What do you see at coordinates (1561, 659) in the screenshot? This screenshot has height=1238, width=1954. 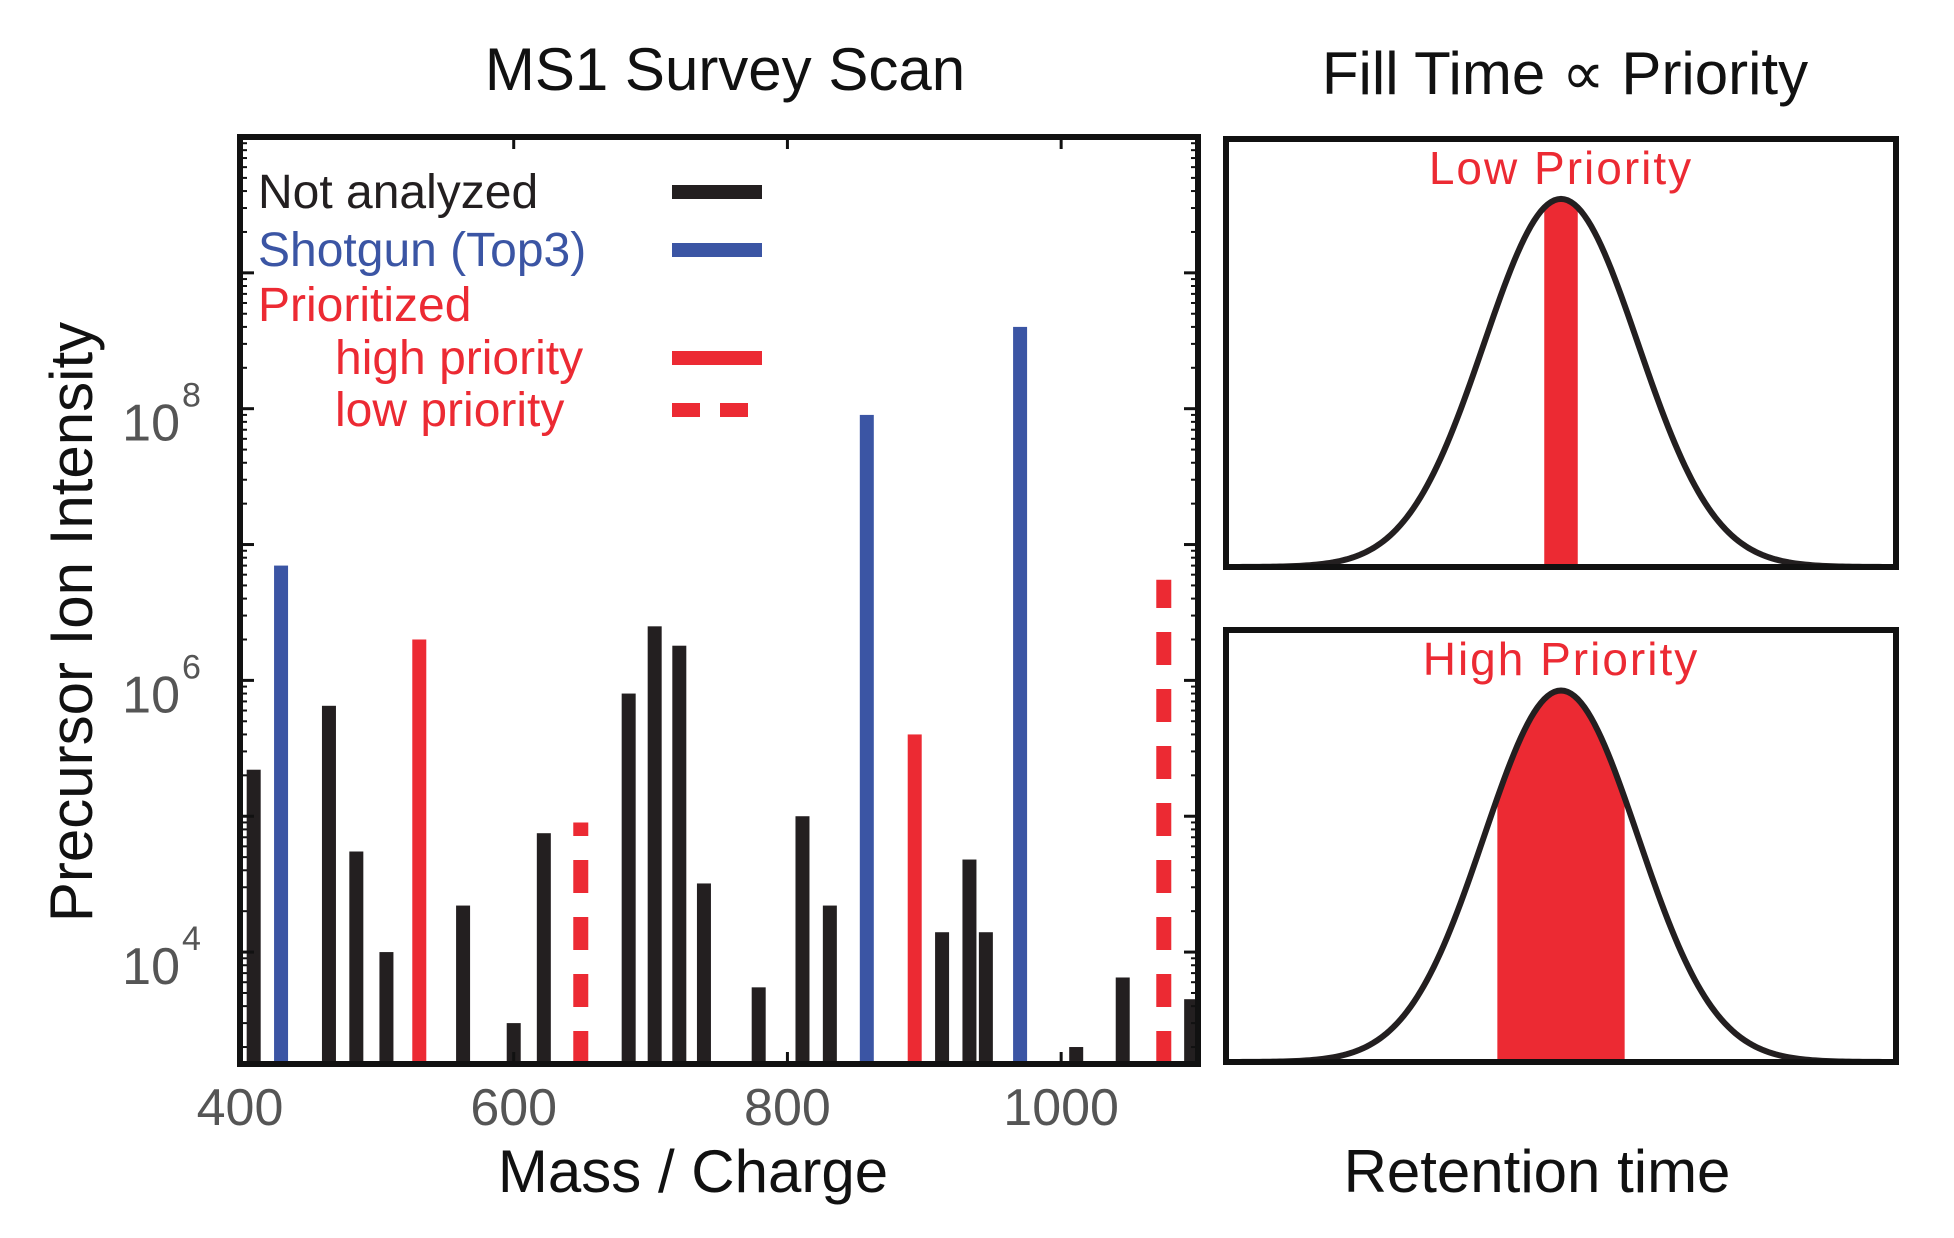 I see `panel-label: High Priority` at bounding box center [1561, 659].